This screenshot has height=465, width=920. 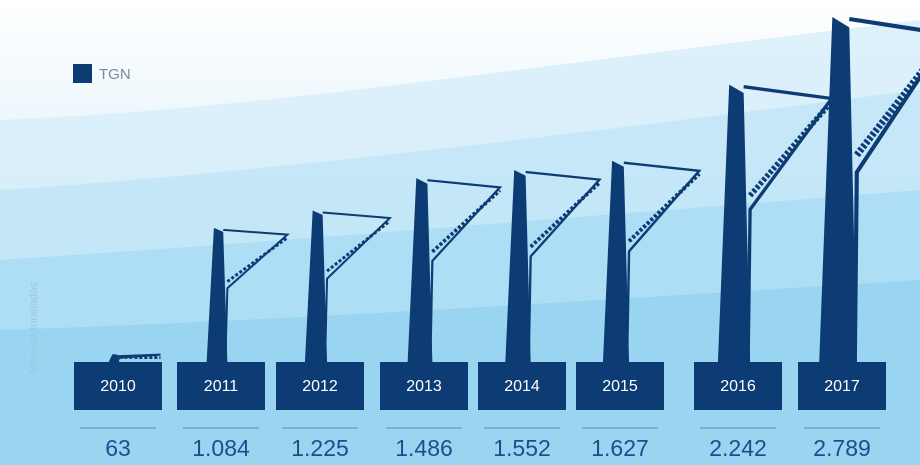 I want to click on value-label: 1.552, so click(x=522, y=448).